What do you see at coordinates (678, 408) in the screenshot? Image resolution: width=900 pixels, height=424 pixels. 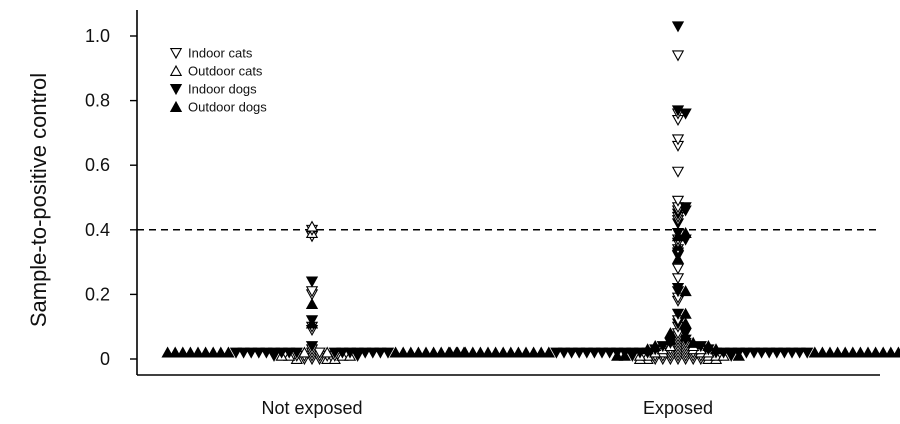 I see `x-category-label: Exposed` at bounding box center [678, 408].